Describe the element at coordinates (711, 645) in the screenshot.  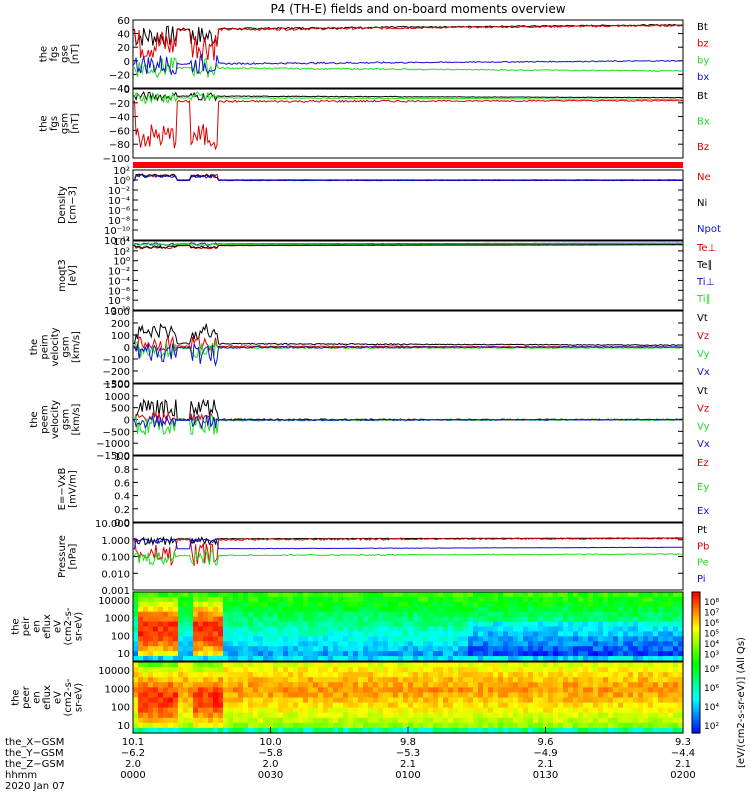
I see `colorbar-tick-label: 10⁴` at that location.